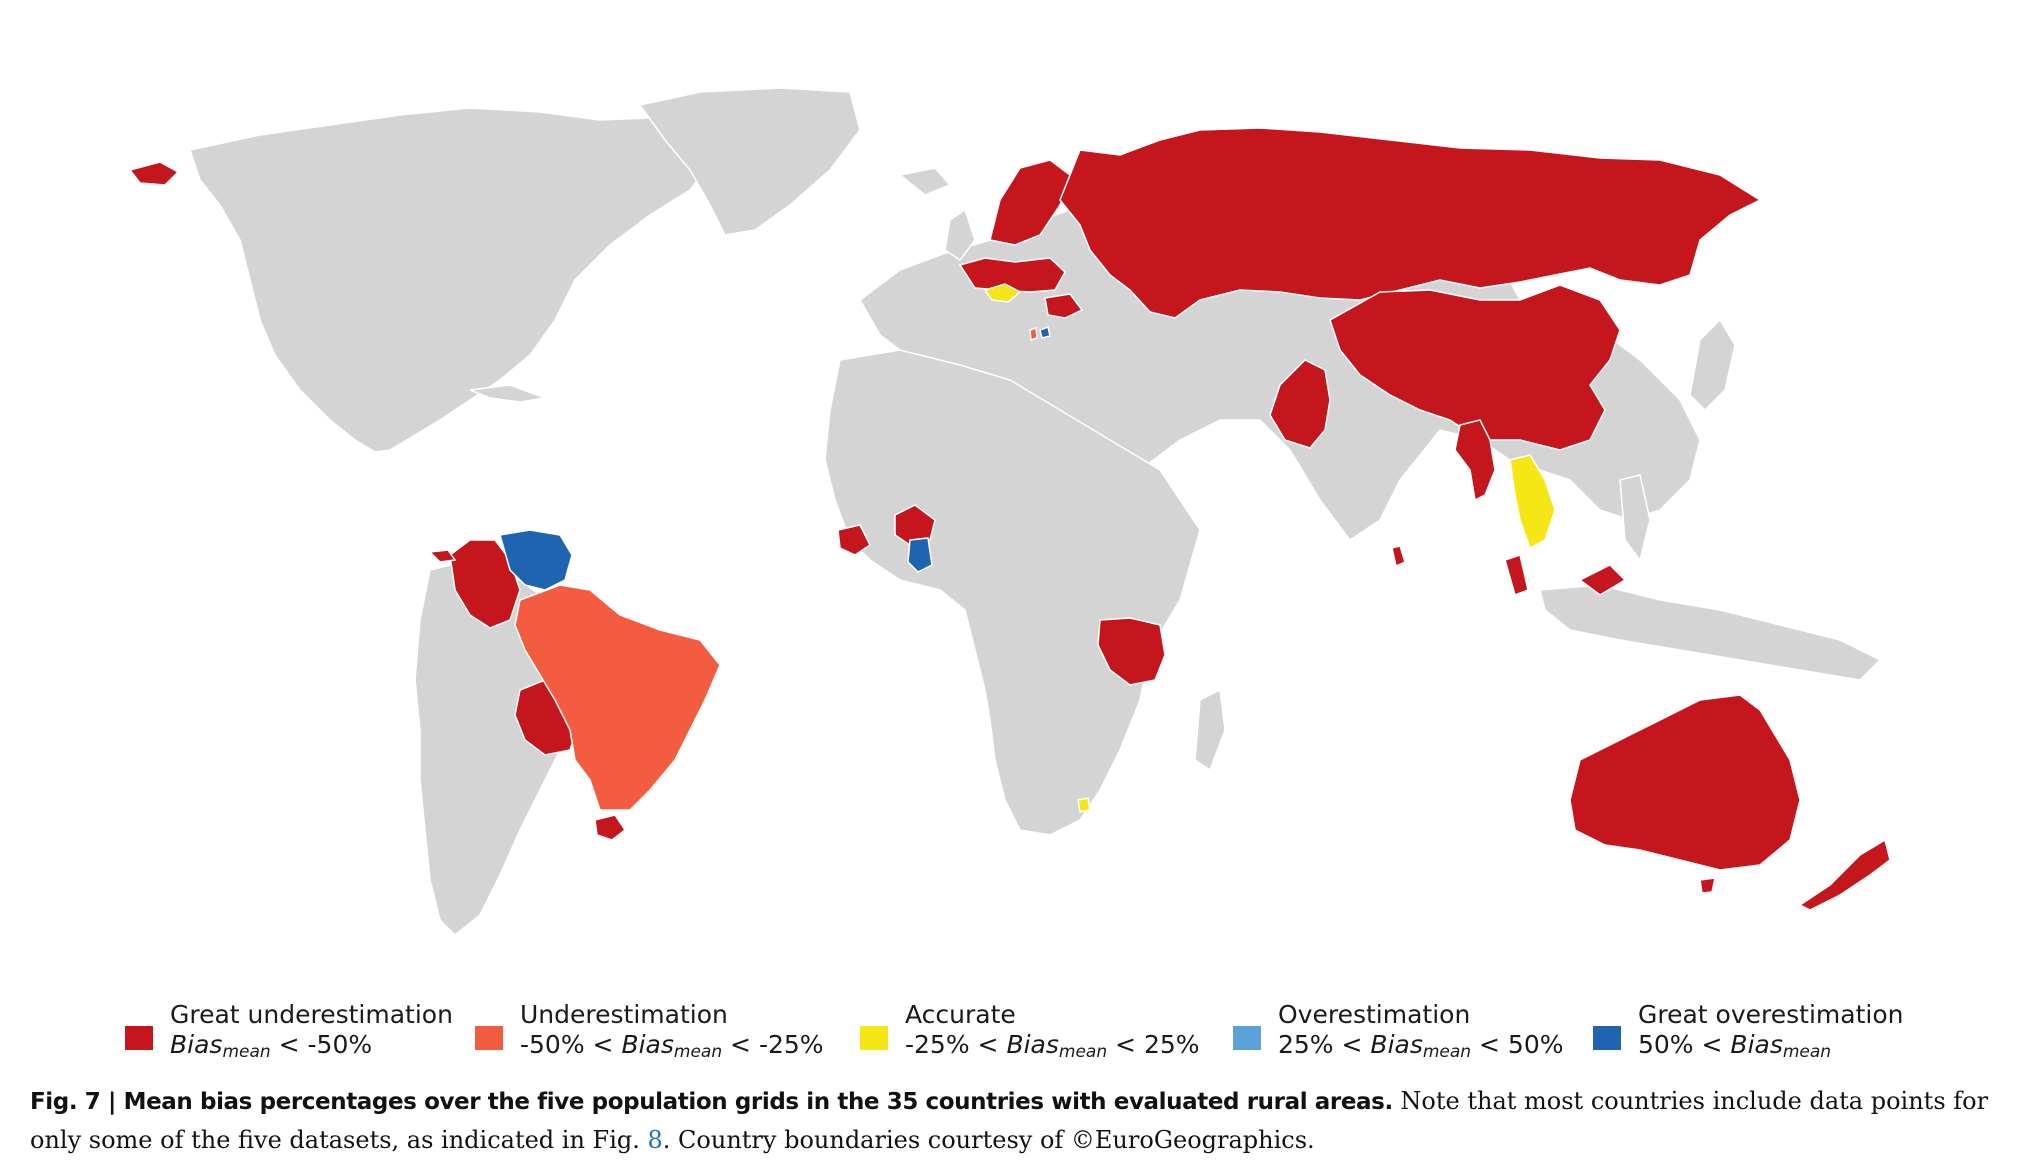 The width and height of the screenshot is (2023, 1162). Describe the element at coordinates (960, 1014) in the screenshot. I see `legend-label: Accurate` at that location.